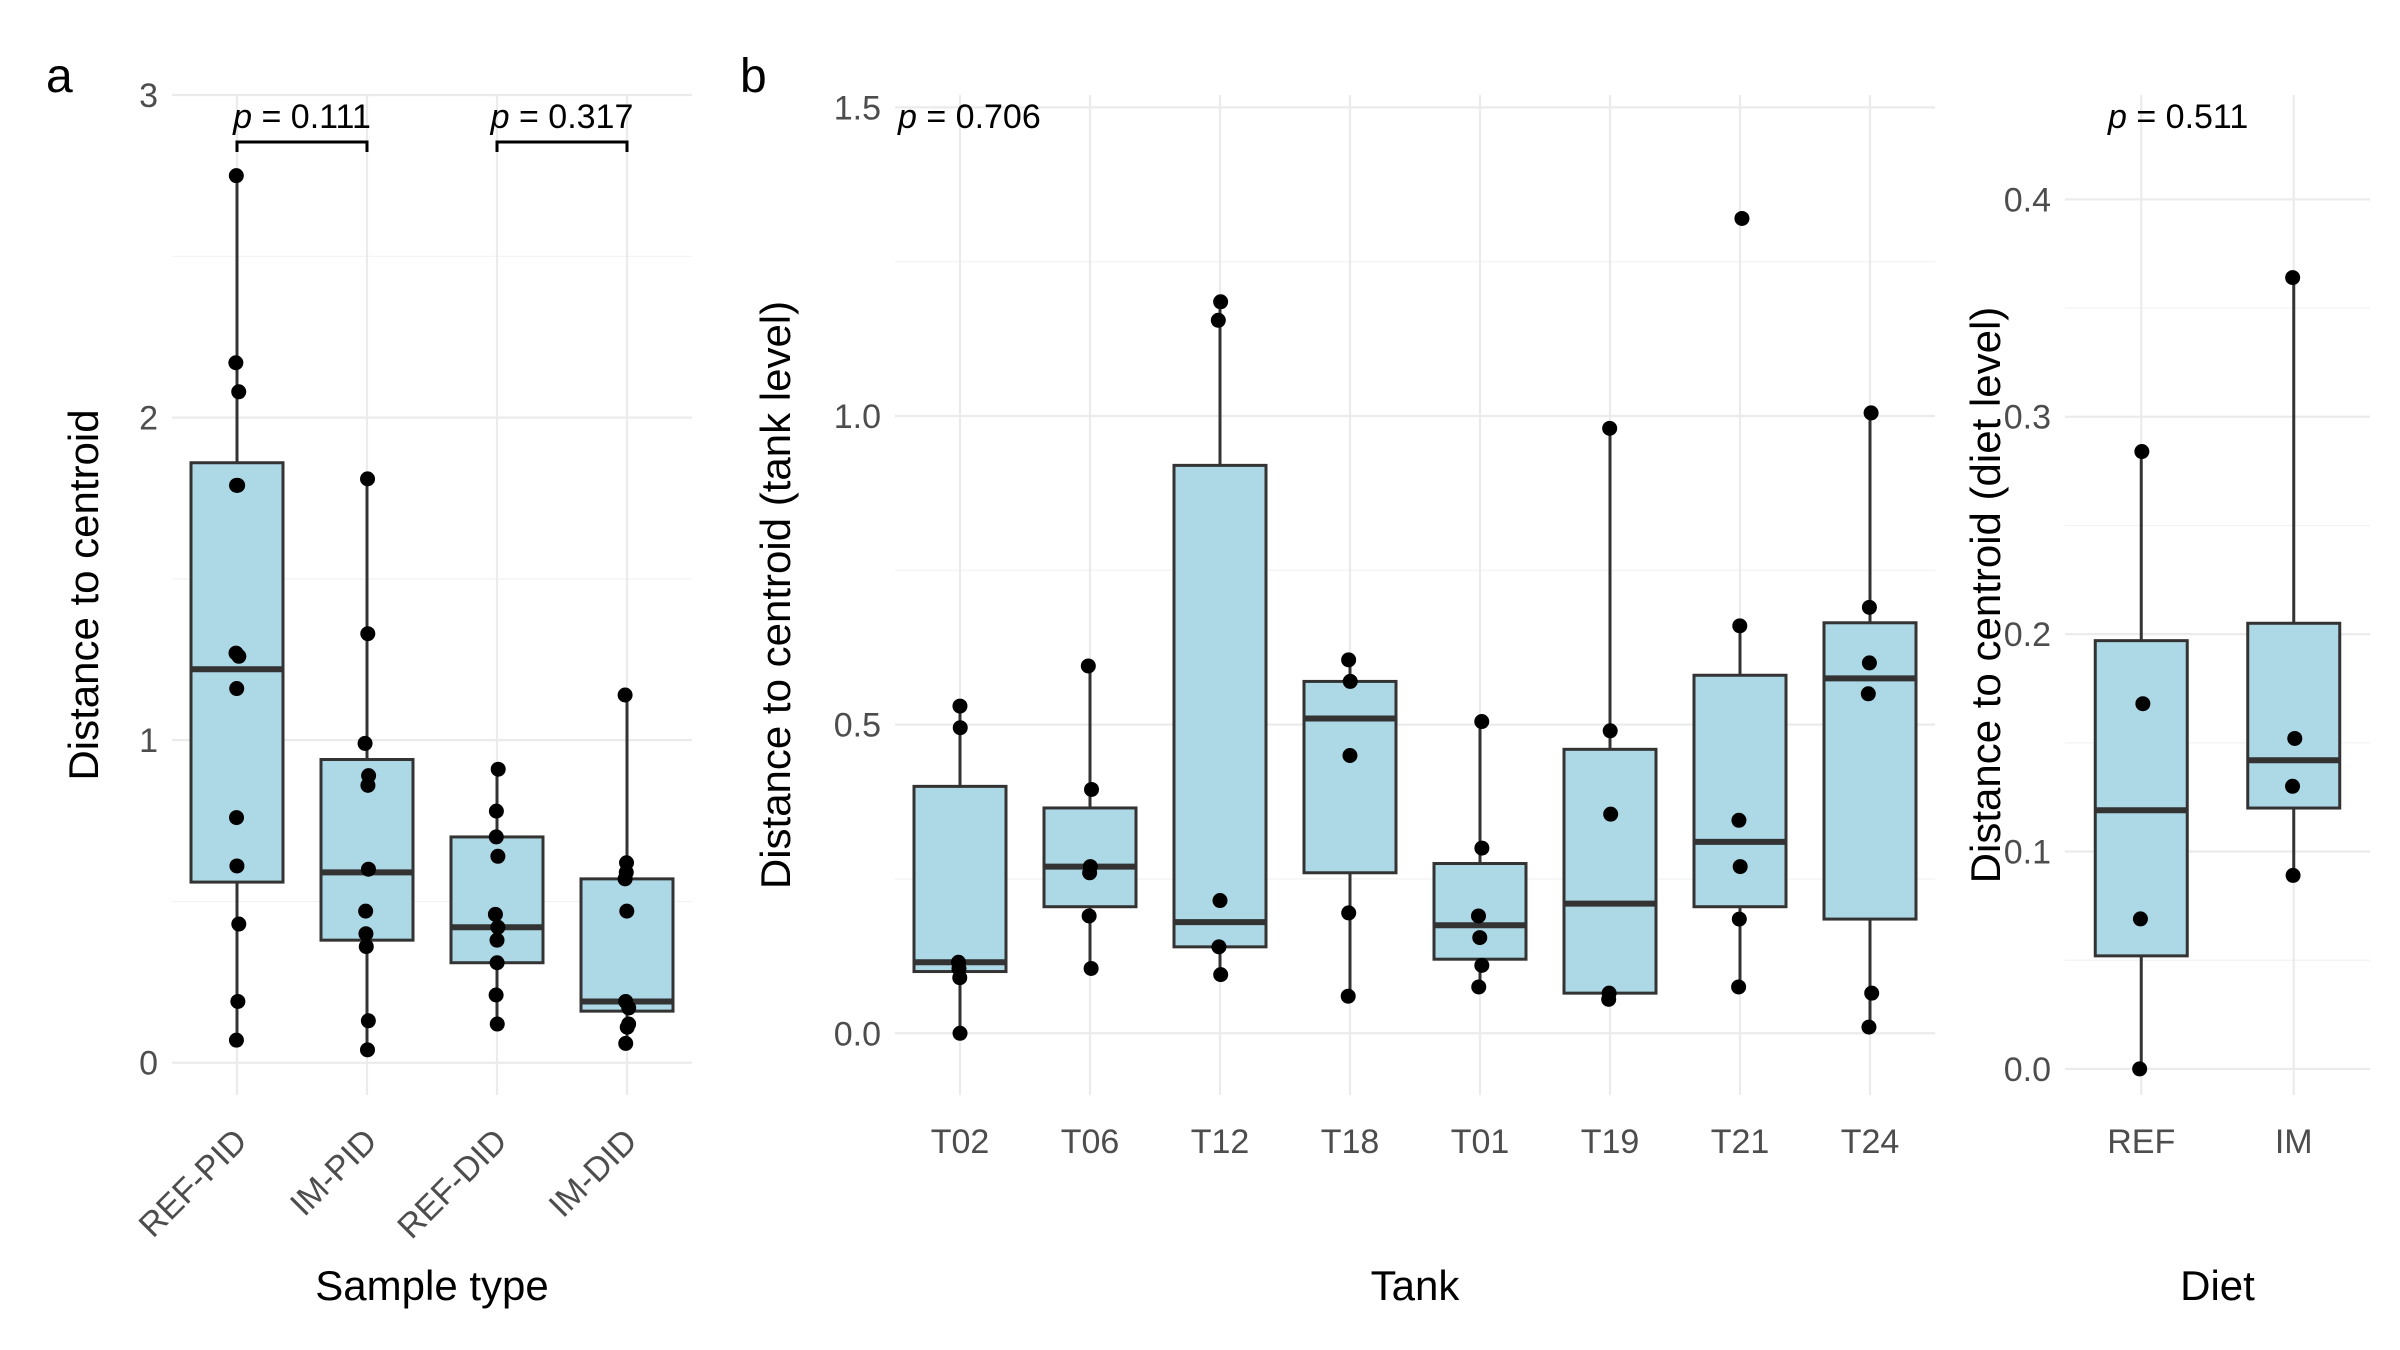 This screenshot has width=2400, height=1350. I want to click on p-value-label: p = 0.511, so click(2177, 117).